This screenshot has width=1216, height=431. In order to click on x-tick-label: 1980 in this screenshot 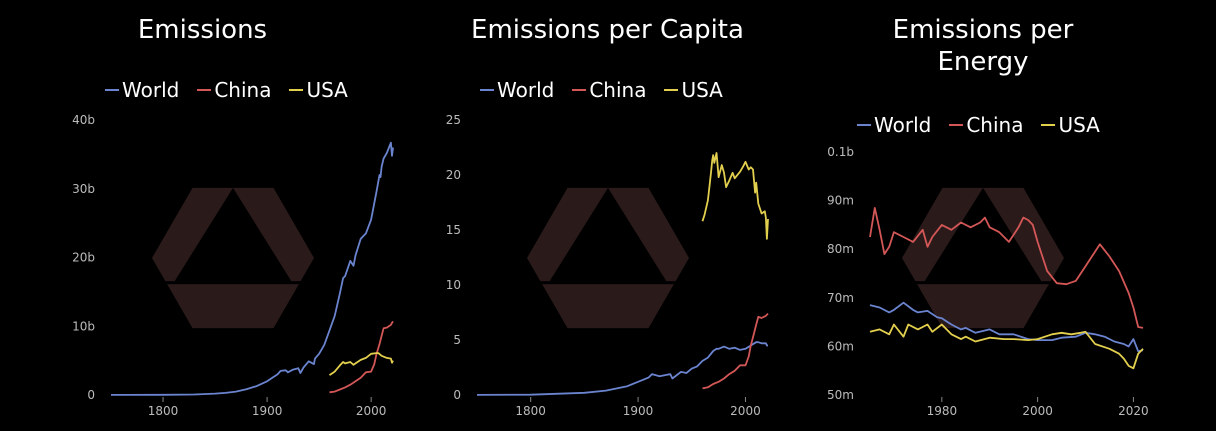, I will do `click(942, 411)`.